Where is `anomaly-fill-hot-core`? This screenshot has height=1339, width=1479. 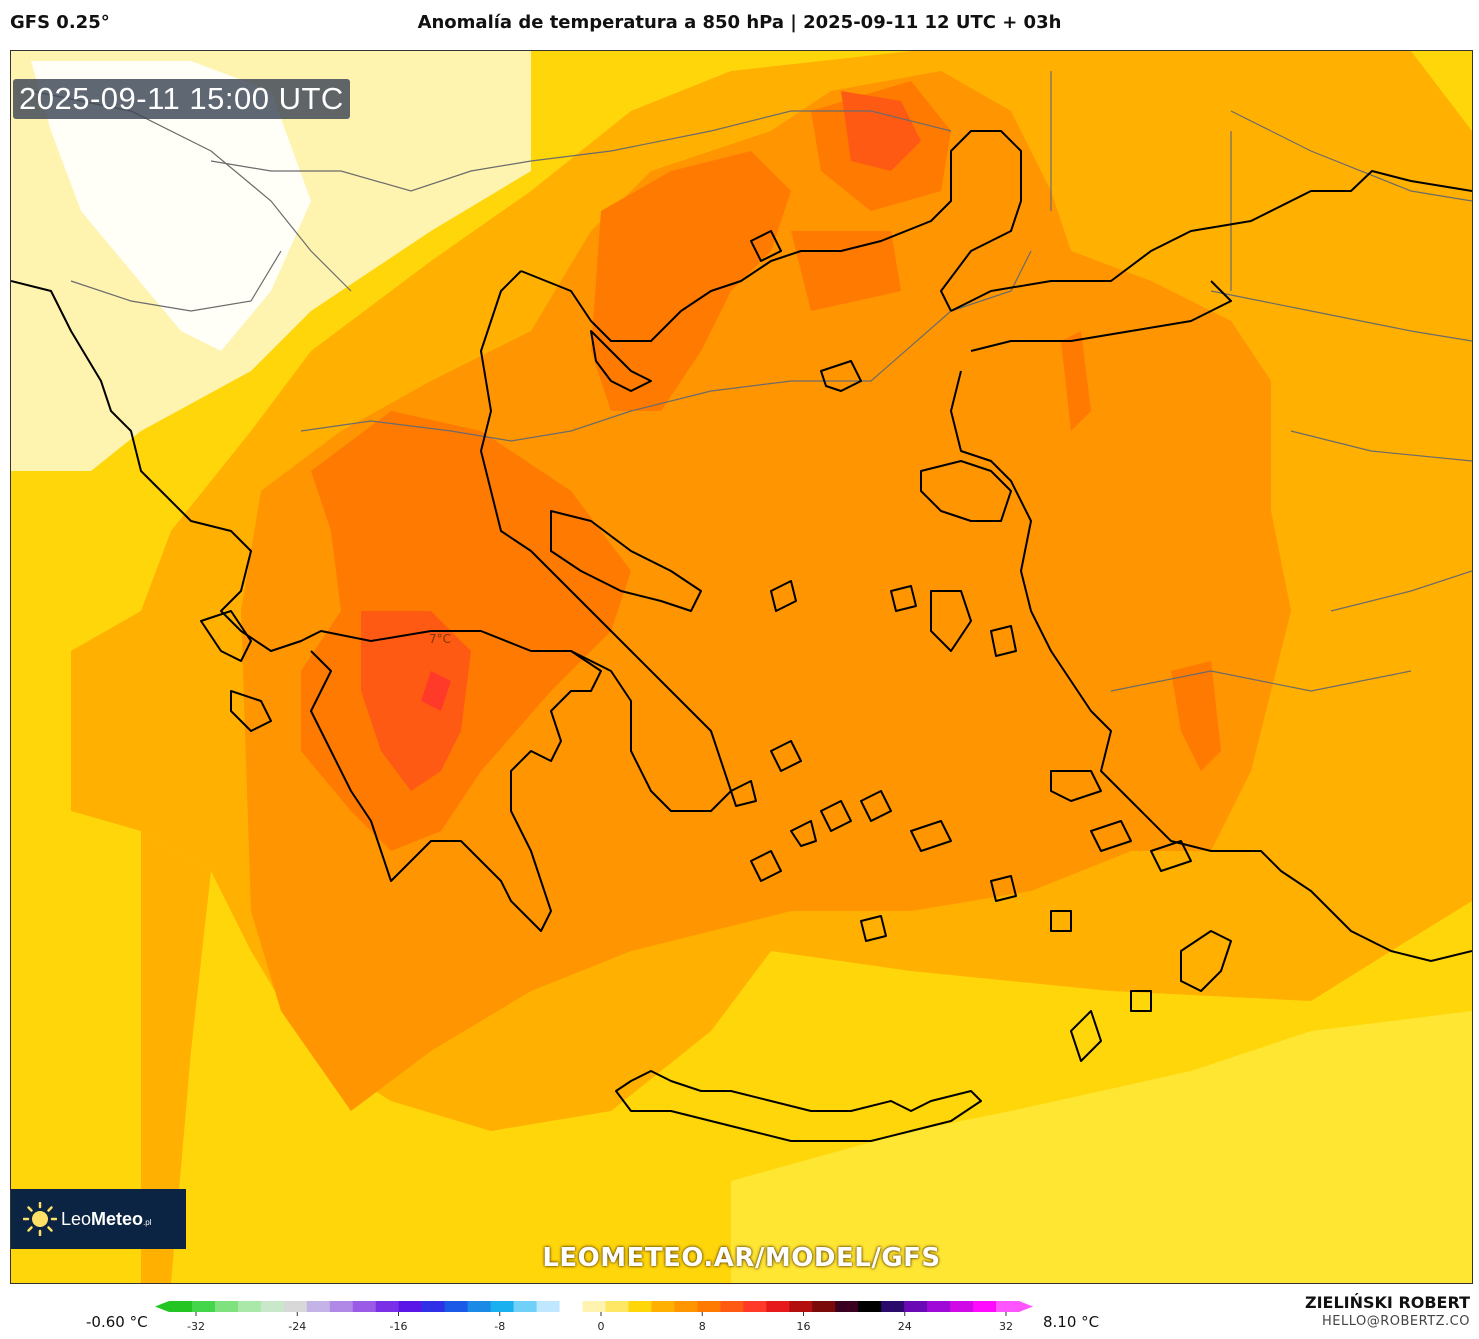 anomaly-fill-hot-core is located at coordinates (416, 701).